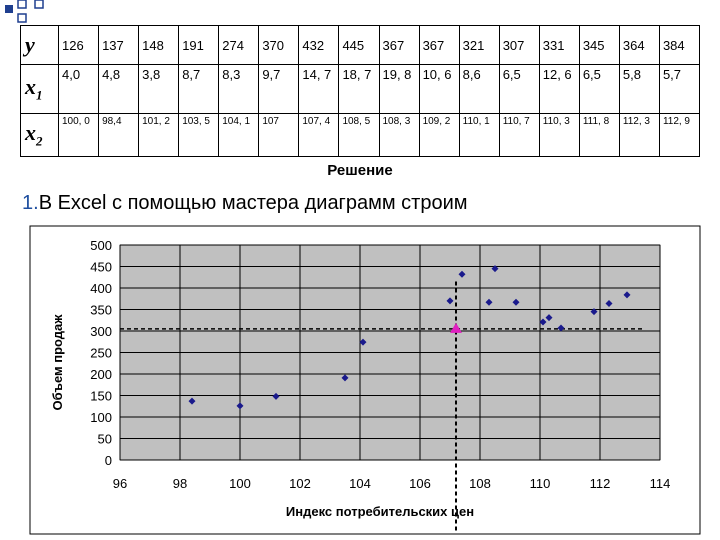 The height and width of the screenshot is (540, 720). Describe the element at coordinates (639, 45) in the screenshot. I see `table-cell: 364` at that location.